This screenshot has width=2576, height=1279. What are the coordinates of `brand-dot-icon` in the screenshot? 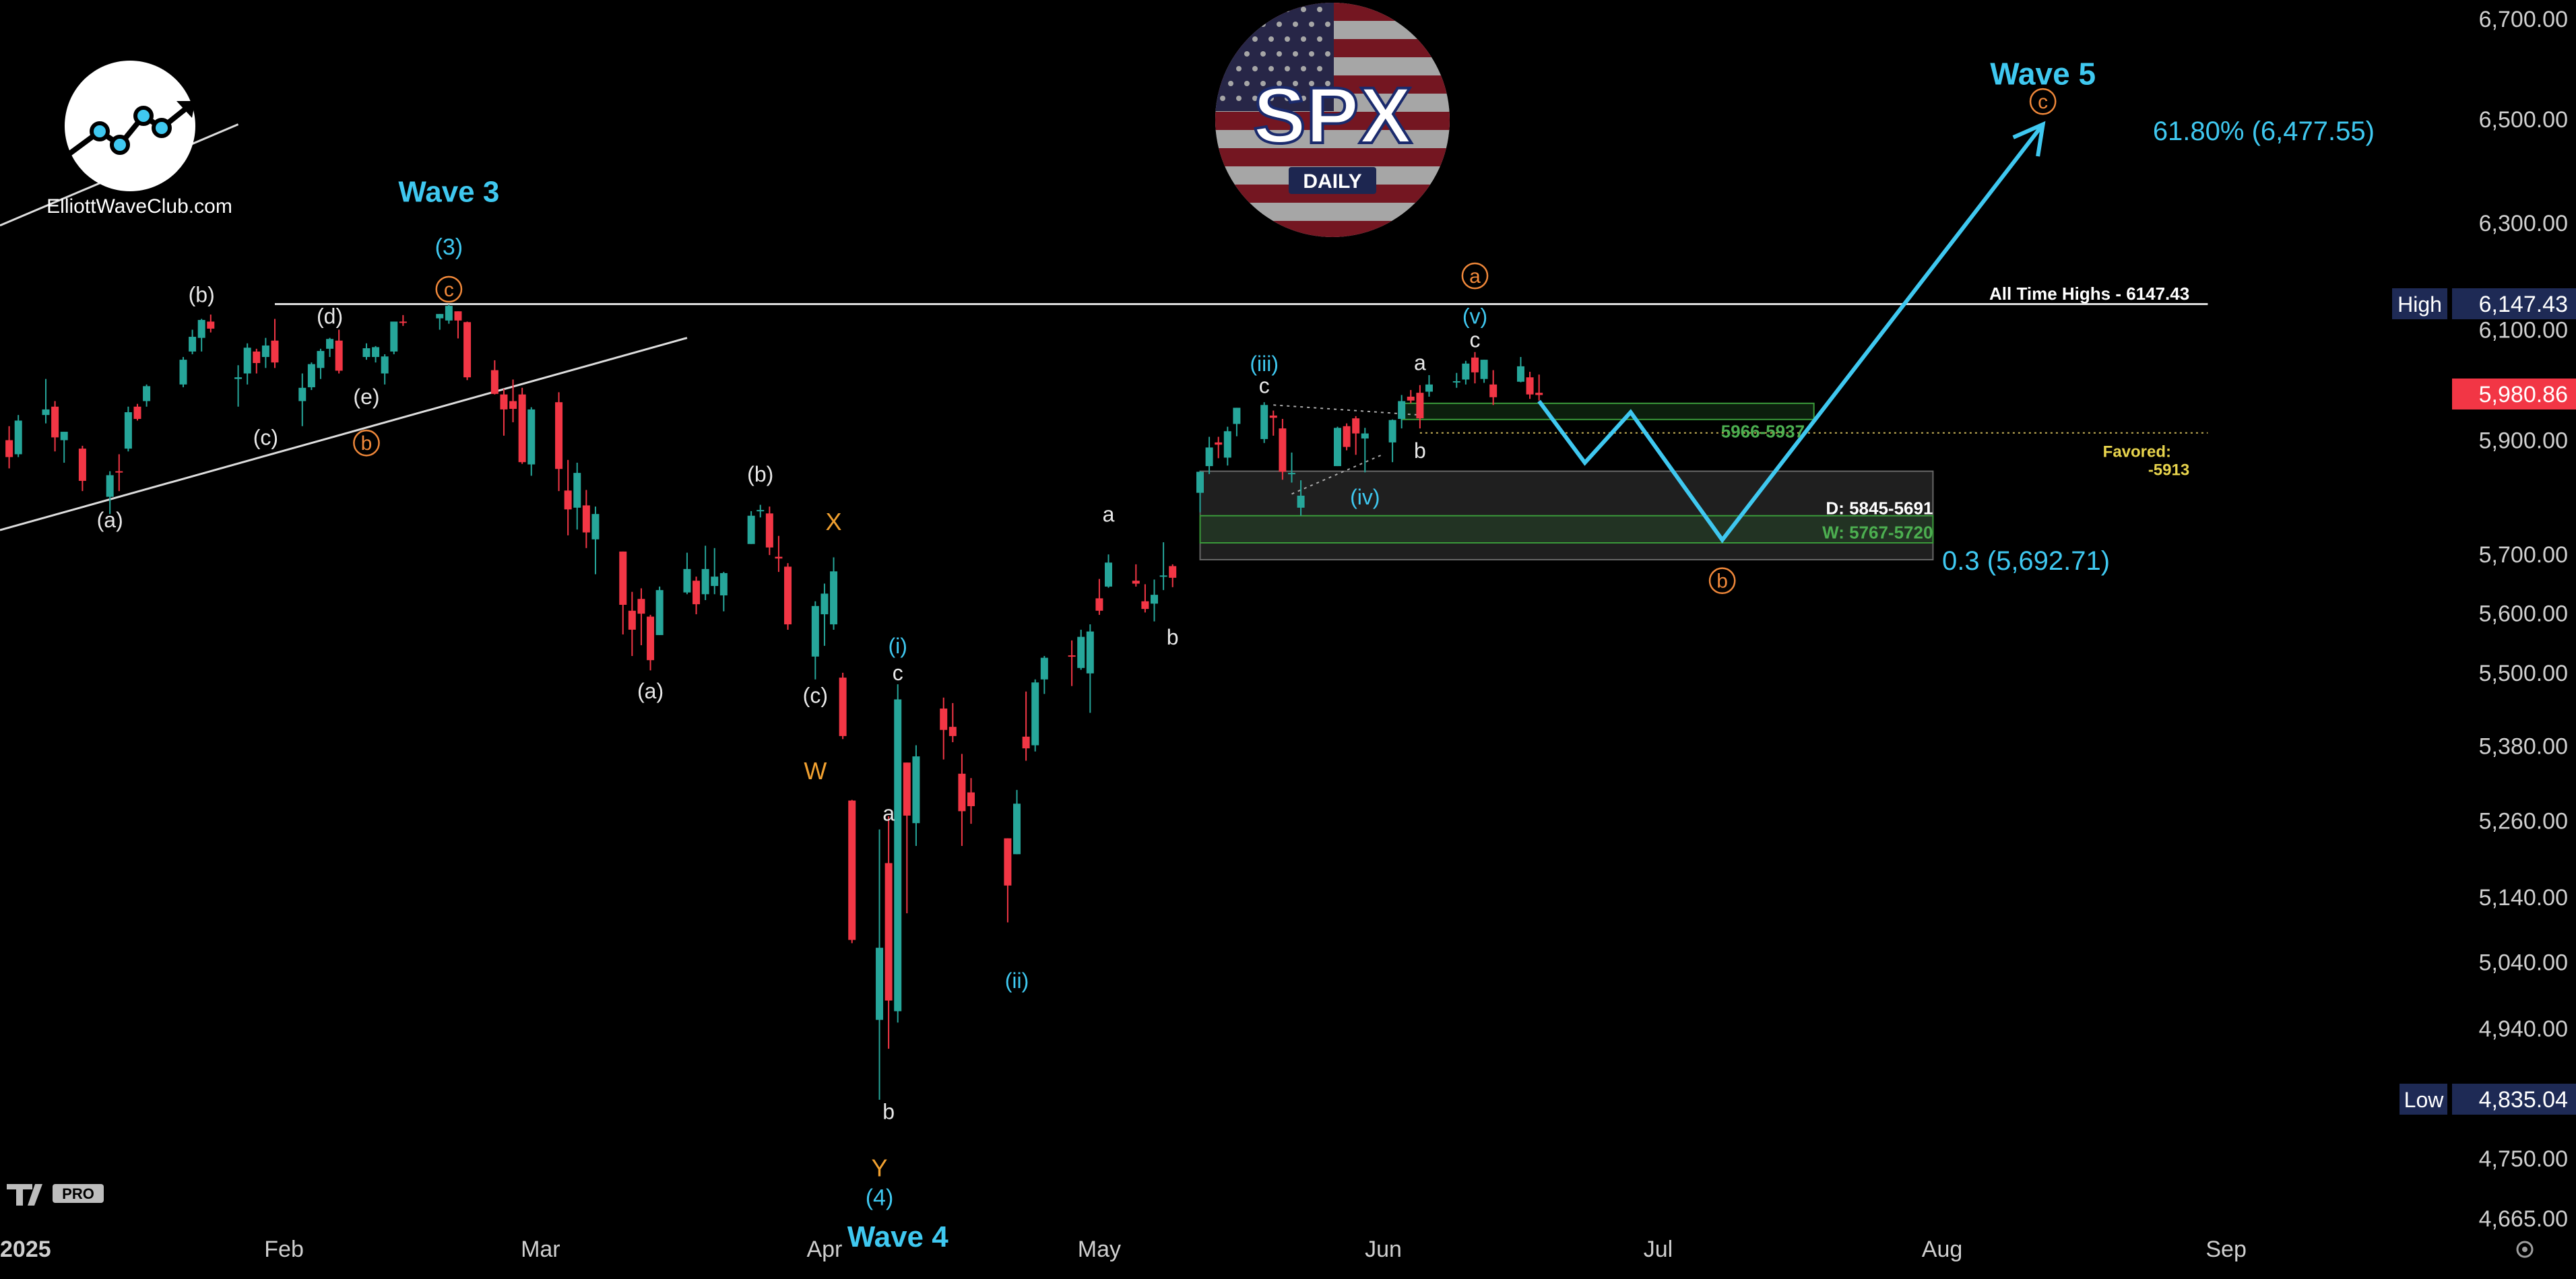 It's located at (100, 131).